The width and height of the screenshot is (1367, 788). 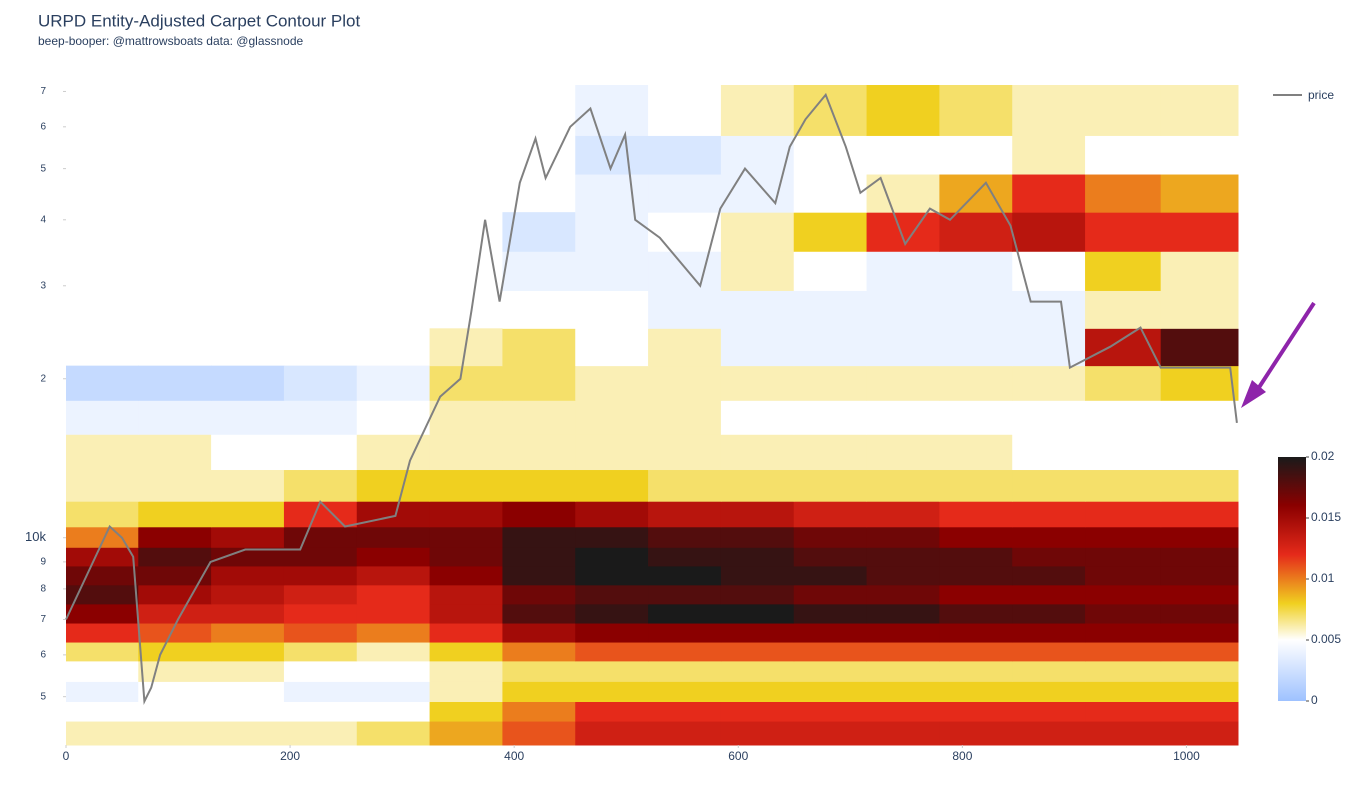 What do you see at coordinates (1186, 756) in the screenshot?
I see `x-tick-label: 1000` at bounding box center [1186, 756].